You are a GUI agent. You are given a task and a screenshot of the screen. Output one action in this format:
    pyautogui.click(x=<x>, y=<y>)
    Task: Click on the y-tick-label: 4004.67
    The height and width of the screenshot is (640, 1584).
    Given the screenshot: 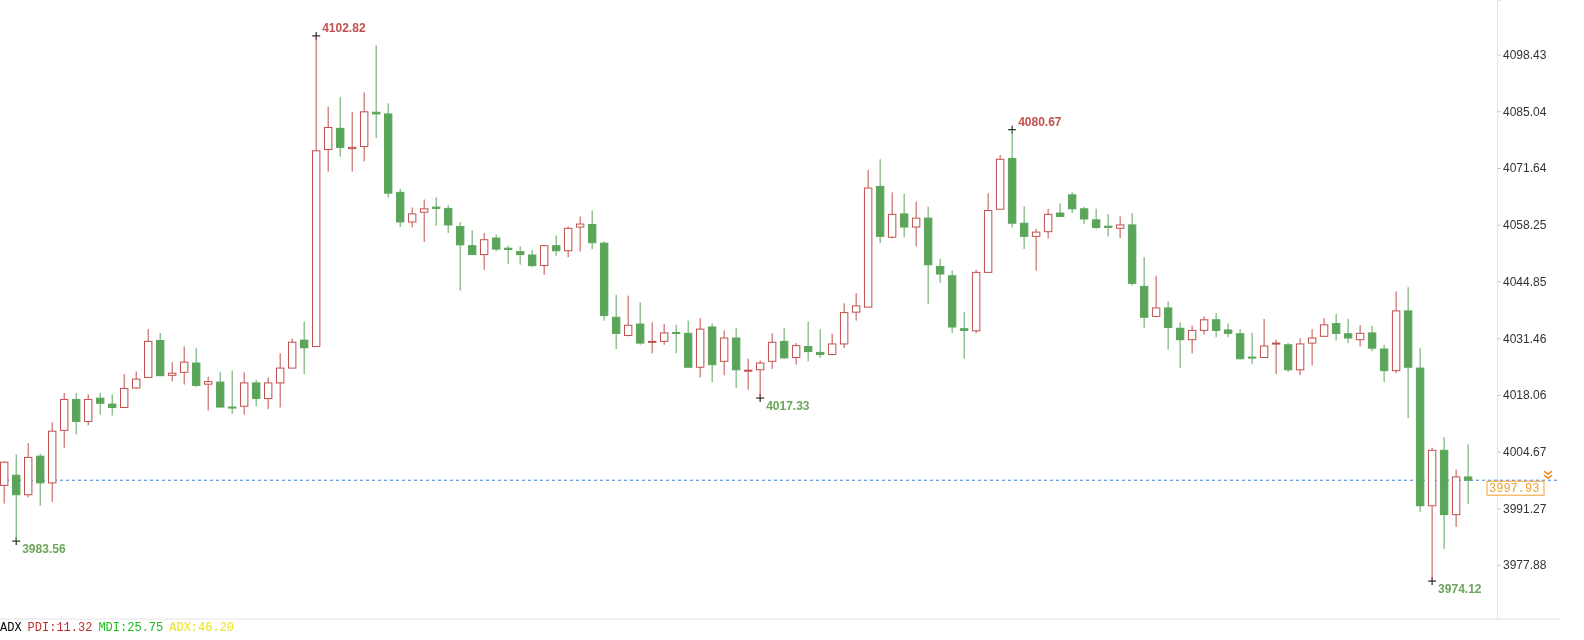 What is the action you would take?
    pyautogui.click(x=1525, y=452)
    